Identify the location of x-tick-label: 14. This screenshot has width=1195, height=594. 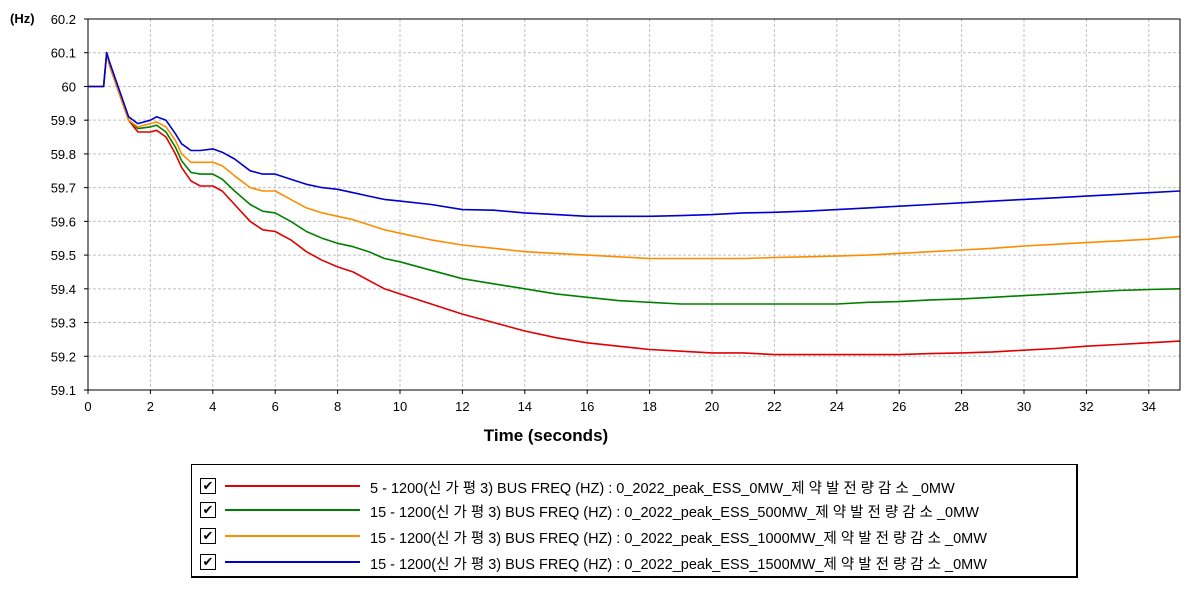
(525, 406).